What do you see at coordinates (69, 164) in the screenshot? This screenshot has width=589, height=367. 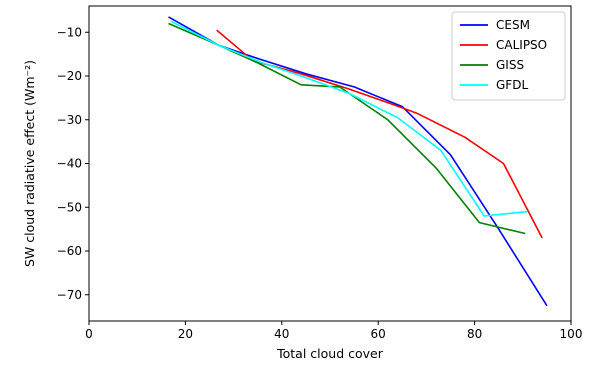 I see `y-tick-label: −40` at bounding box center [69, 164].